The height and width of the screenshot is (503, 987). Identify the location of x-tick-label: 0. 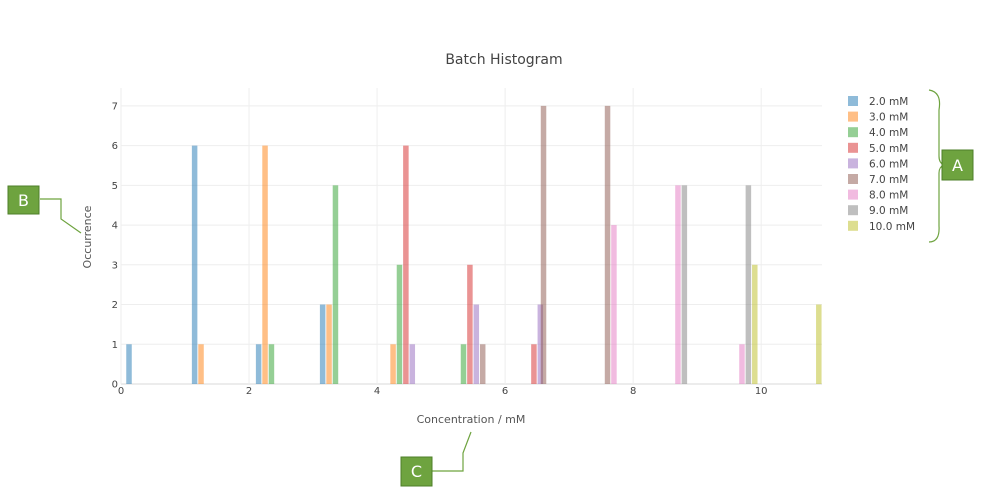
(121, 391).